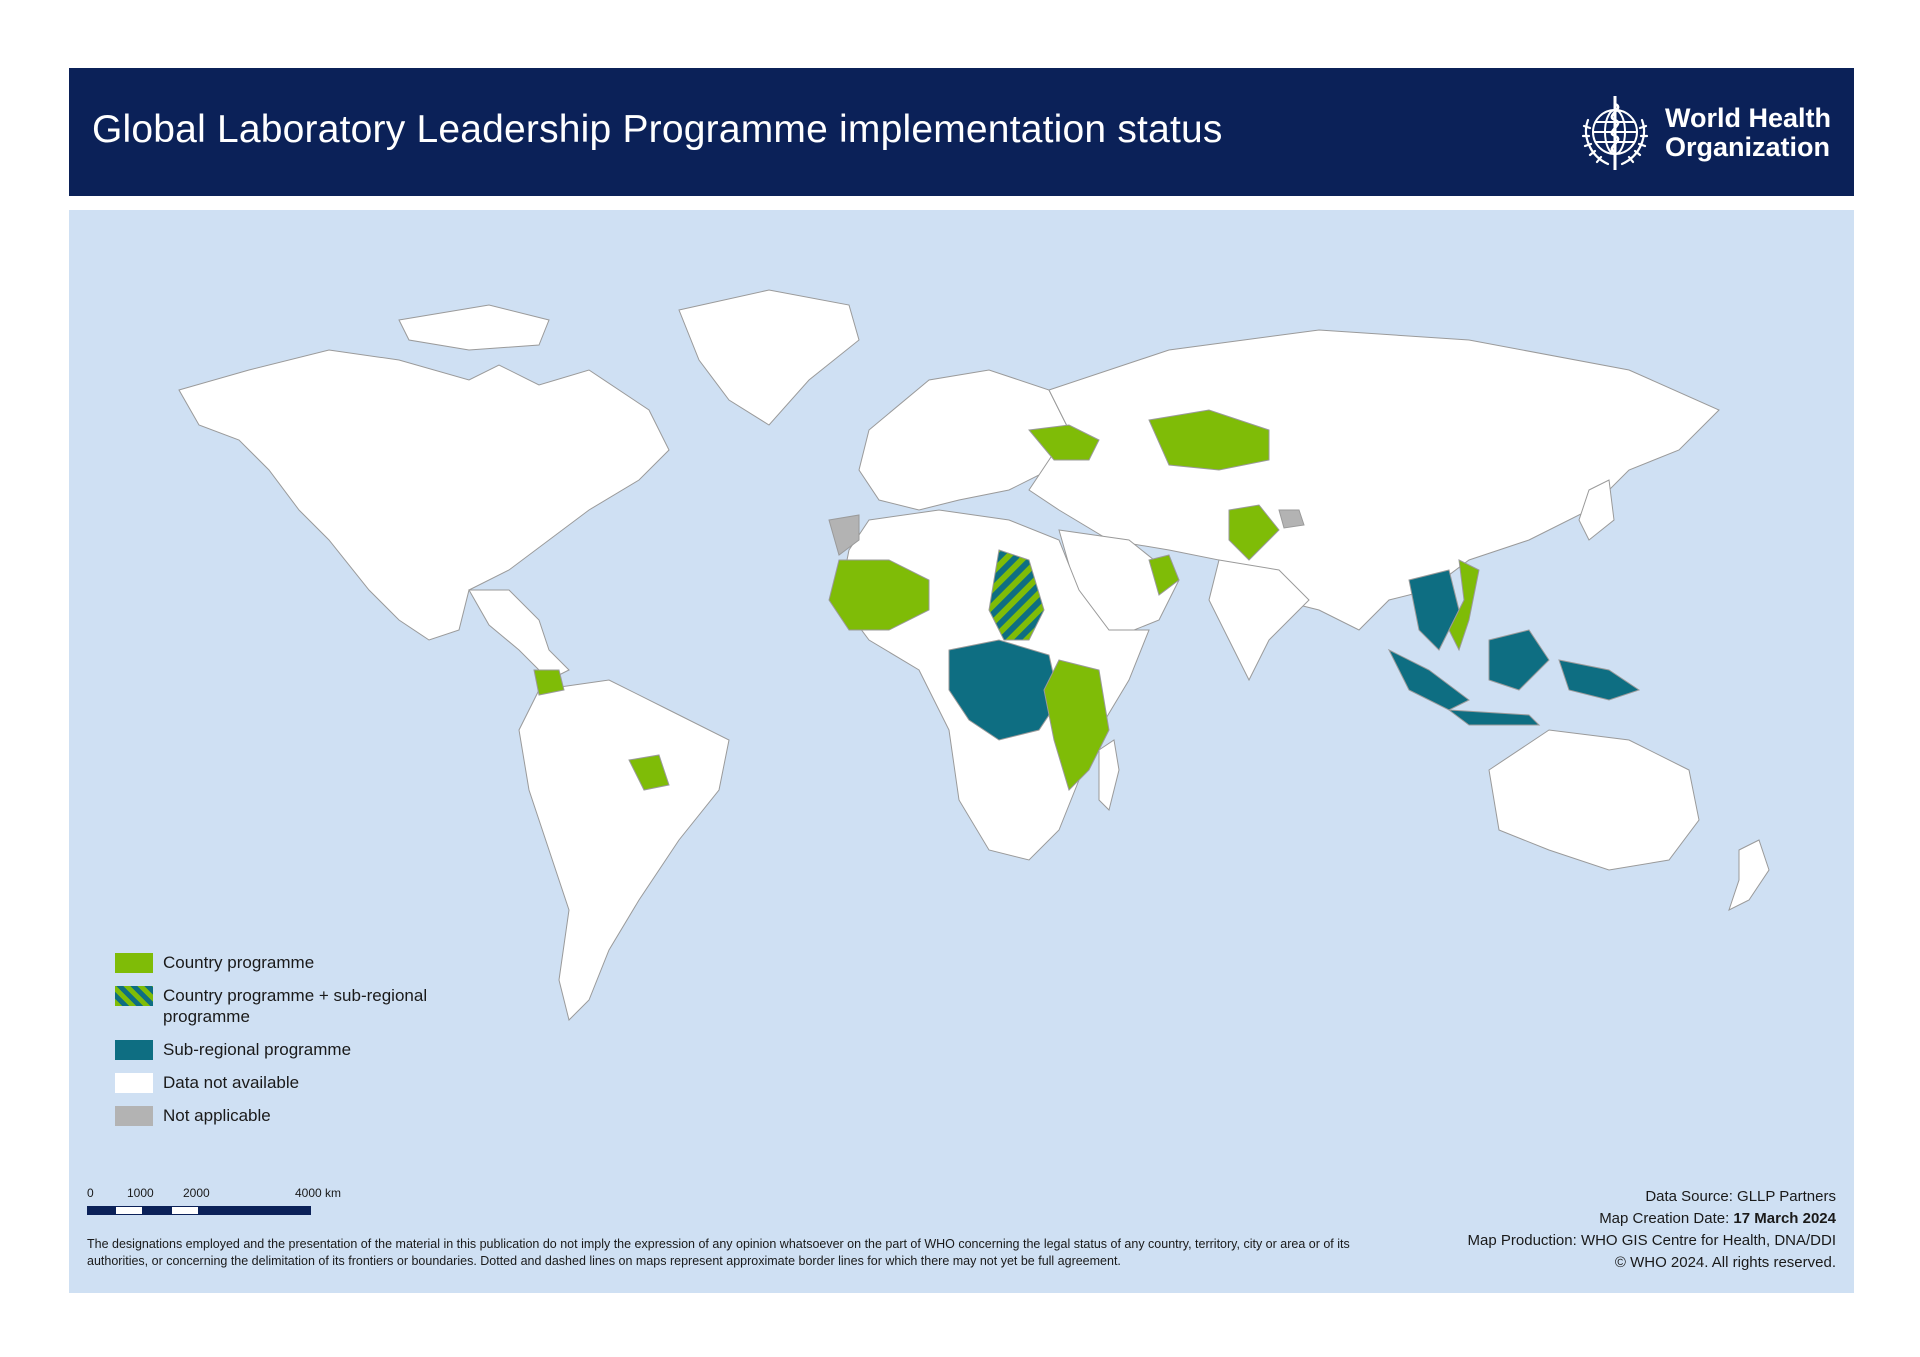 This screenshot has height=1357, width=1920. Describe the element at coordinates (474, 327) in the screenshot. I see `arctic-islands` at that location.